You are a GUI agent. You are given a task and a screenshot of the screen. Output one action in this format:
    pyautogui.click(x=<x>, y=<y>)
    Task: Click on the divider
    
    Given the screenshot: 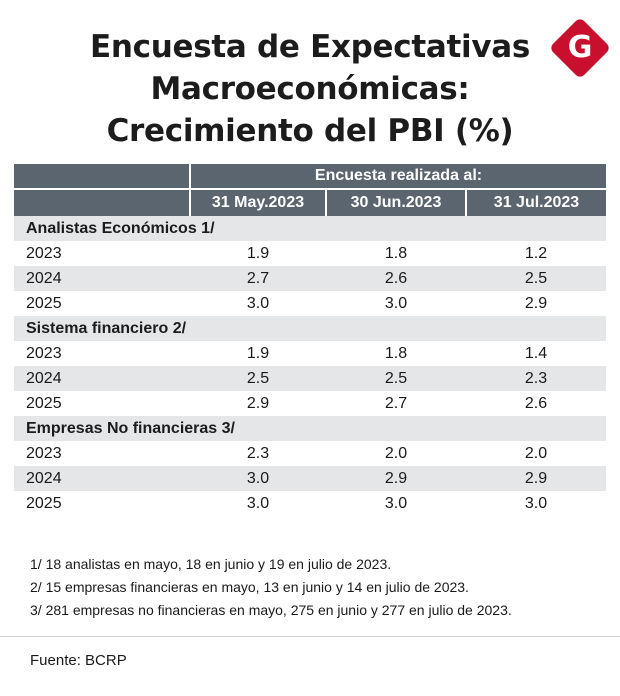 What is the action you would take?
    pyautogui.click(x=310, y=636)
    